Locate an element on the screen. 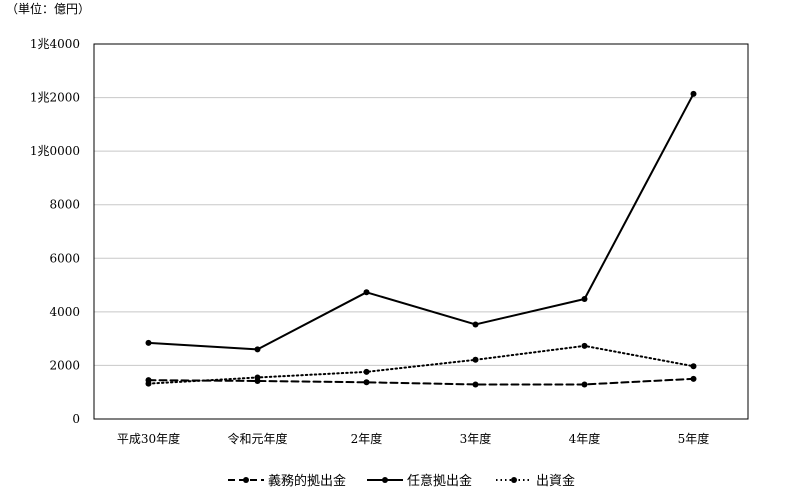 This screenshot has height=488, width=800. y-tick-label: 8000 is located at coordinates (64, 205).